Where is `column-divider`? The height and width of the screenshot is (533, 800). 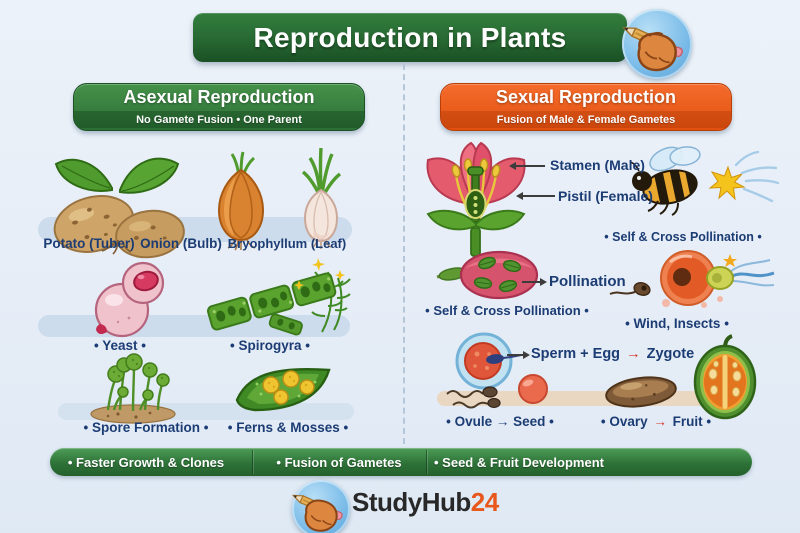 column-divider is located at coordinates (404, 254).